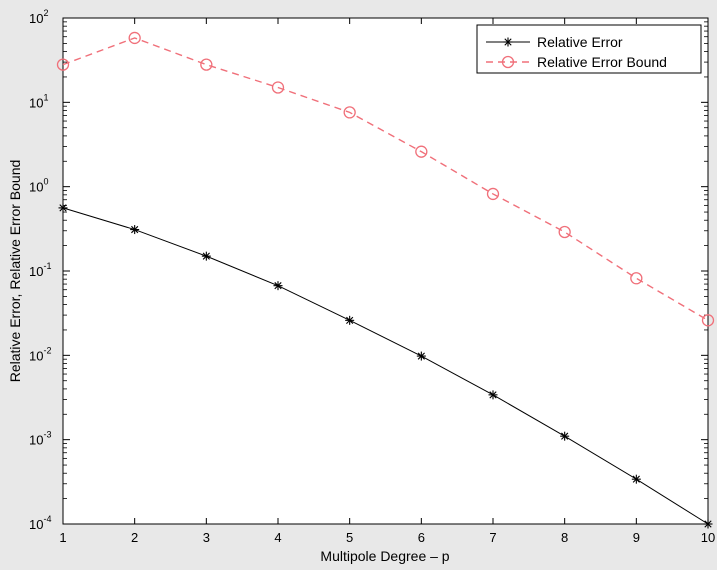 The width and height of the screenshot is (717, 570). Describe the element at coordinates (62, 537) in the screenshot. I see `x-tick-label: 1` at that location.